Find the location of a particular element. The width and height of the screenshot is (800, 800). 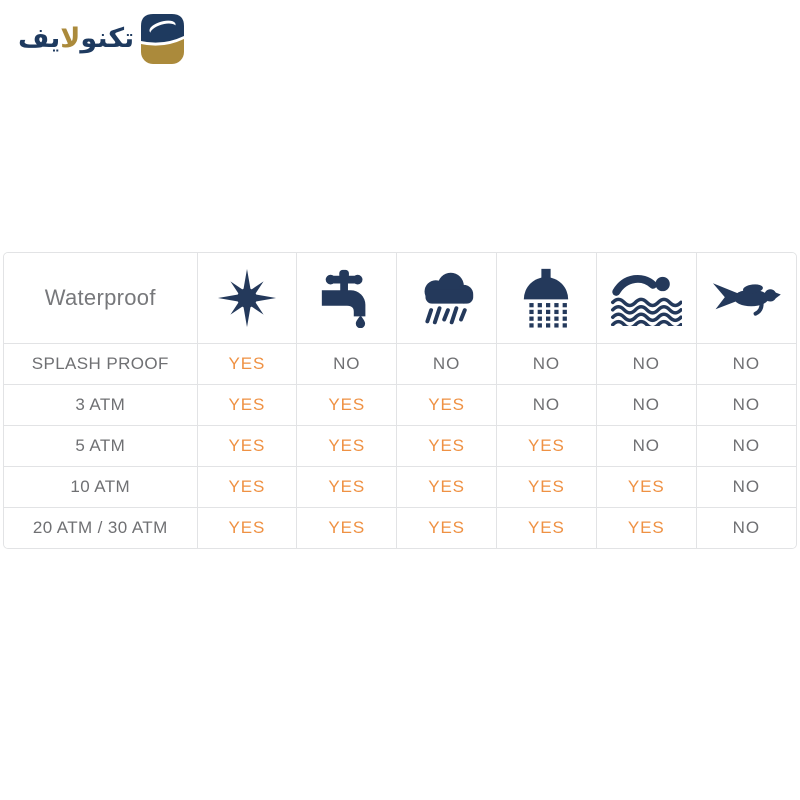

table-row: SPLASH PROOF YES NO NO NO NO NO is located at coordinates (400, 364).